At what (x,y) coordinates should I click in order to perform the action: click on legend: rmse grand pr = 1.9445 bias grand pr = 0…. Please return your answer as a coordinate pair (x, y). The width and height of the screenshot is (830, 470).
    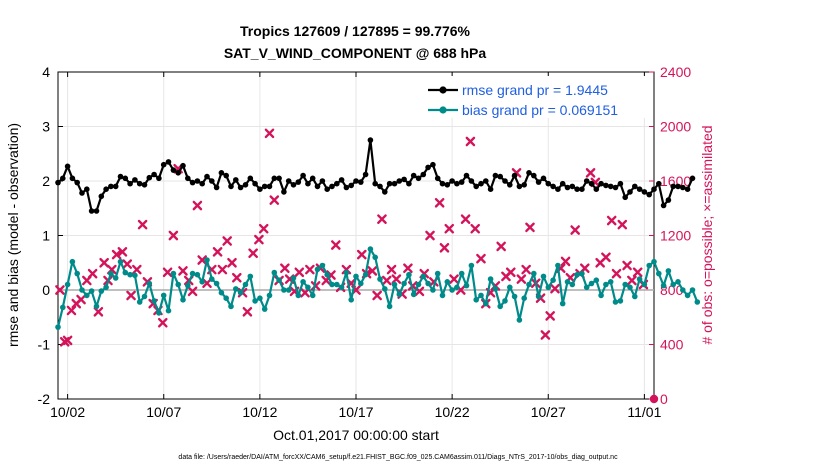
    Looking at the image, I should click on (537, 97).